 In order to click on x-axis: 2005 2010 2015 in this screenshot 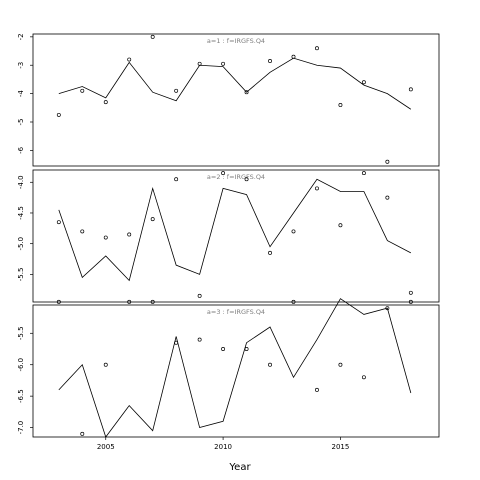, I will do `click(223, 444)`.